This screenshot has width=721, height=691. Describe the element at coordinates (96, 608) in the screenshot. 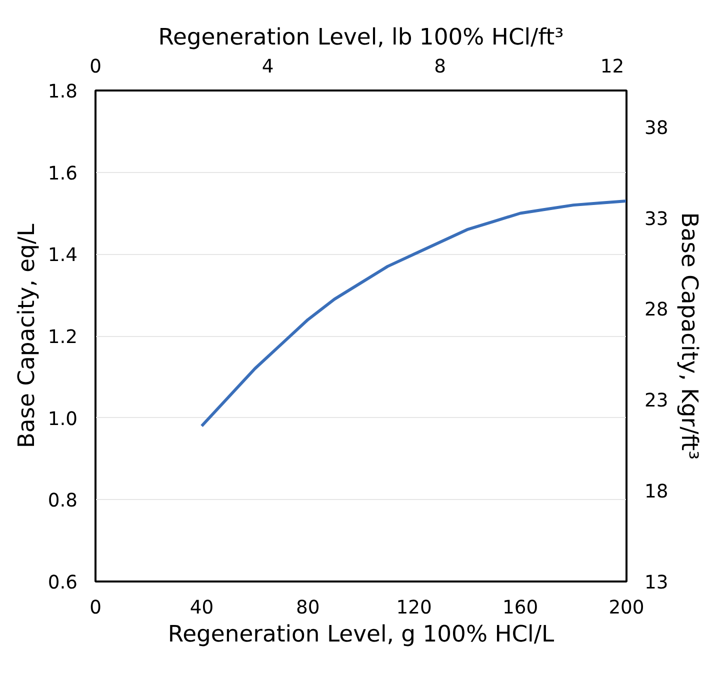

I see `x-tick-label: 0` at that location.